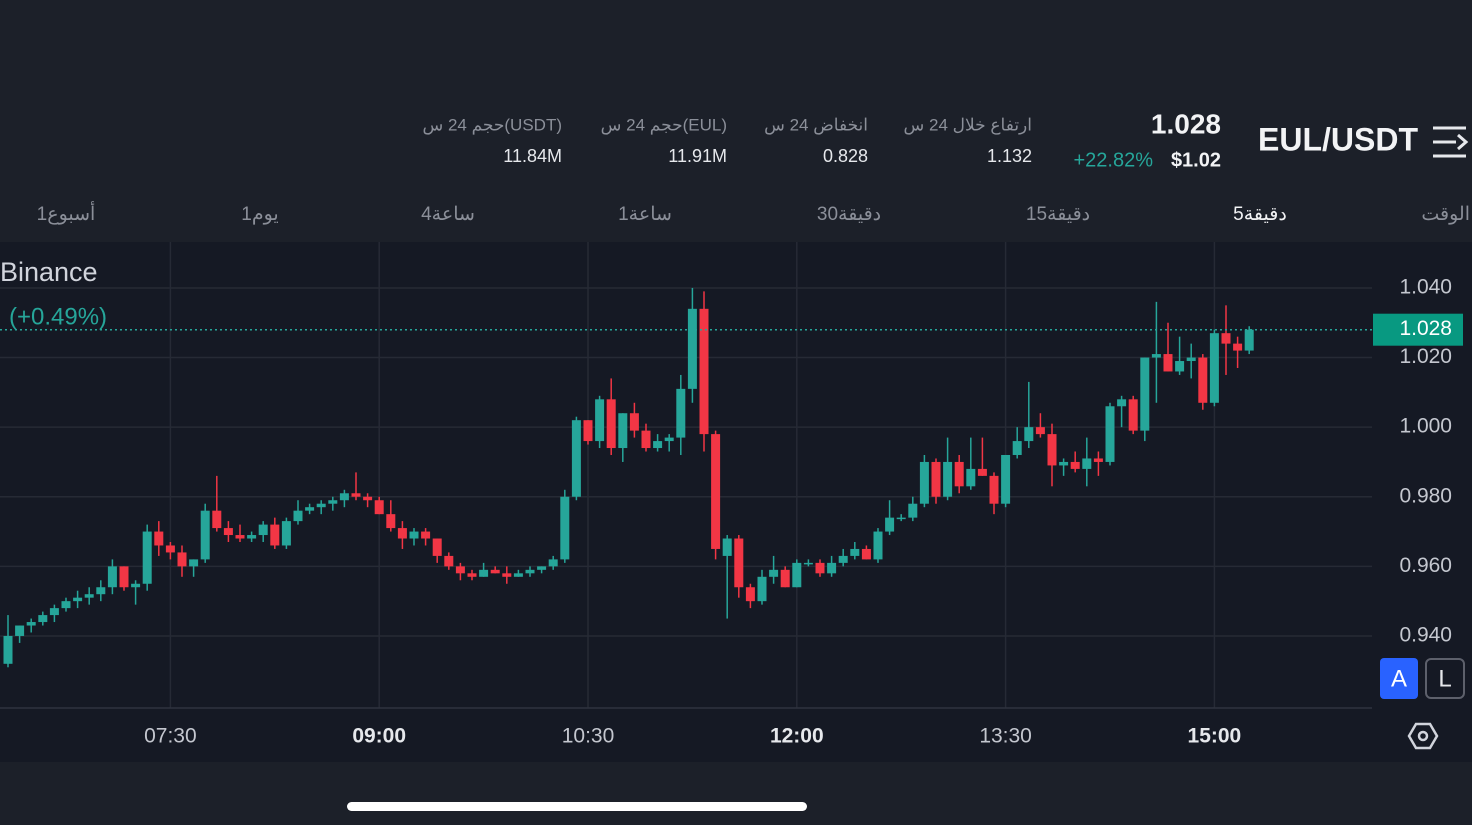 This screenshot has height=825, width=1472. I want to click on stat-label: انخفاض 24 س, so click(816, 125).